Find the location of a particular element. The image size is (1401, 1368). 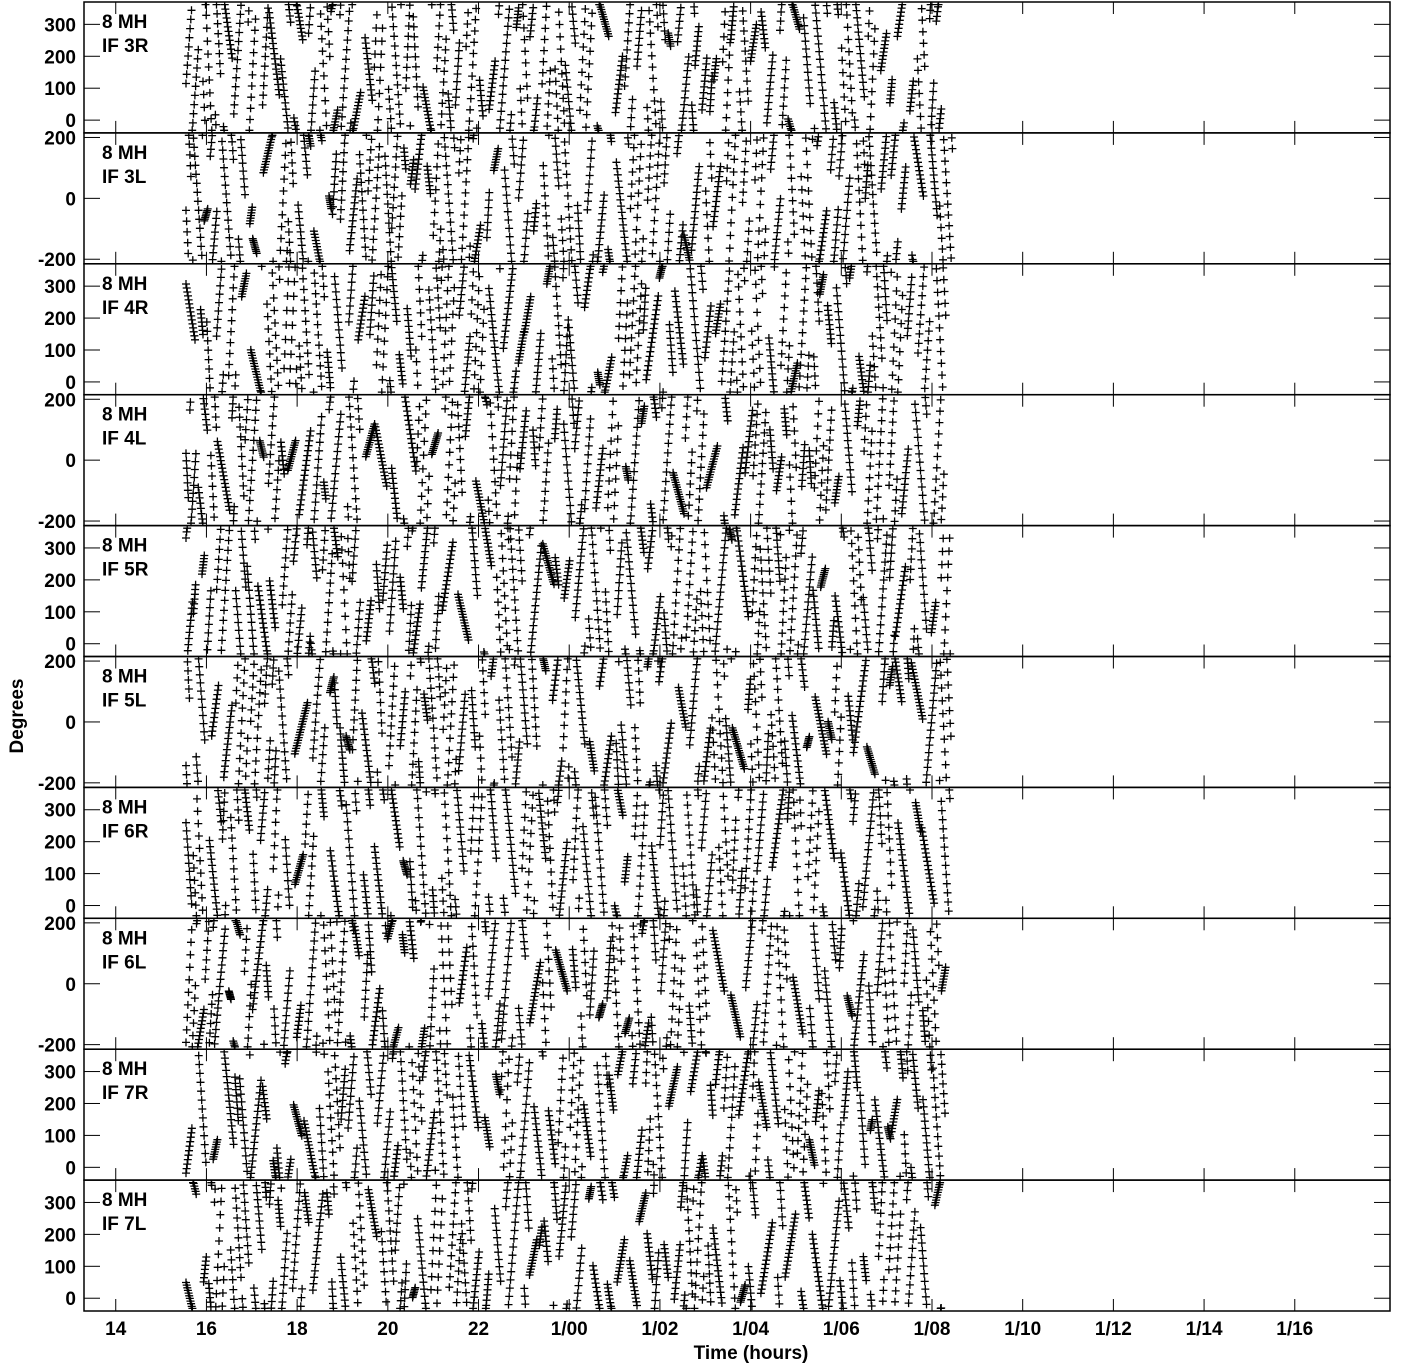

panel-label-if: IF 3R is located at coordinates (125, 46).